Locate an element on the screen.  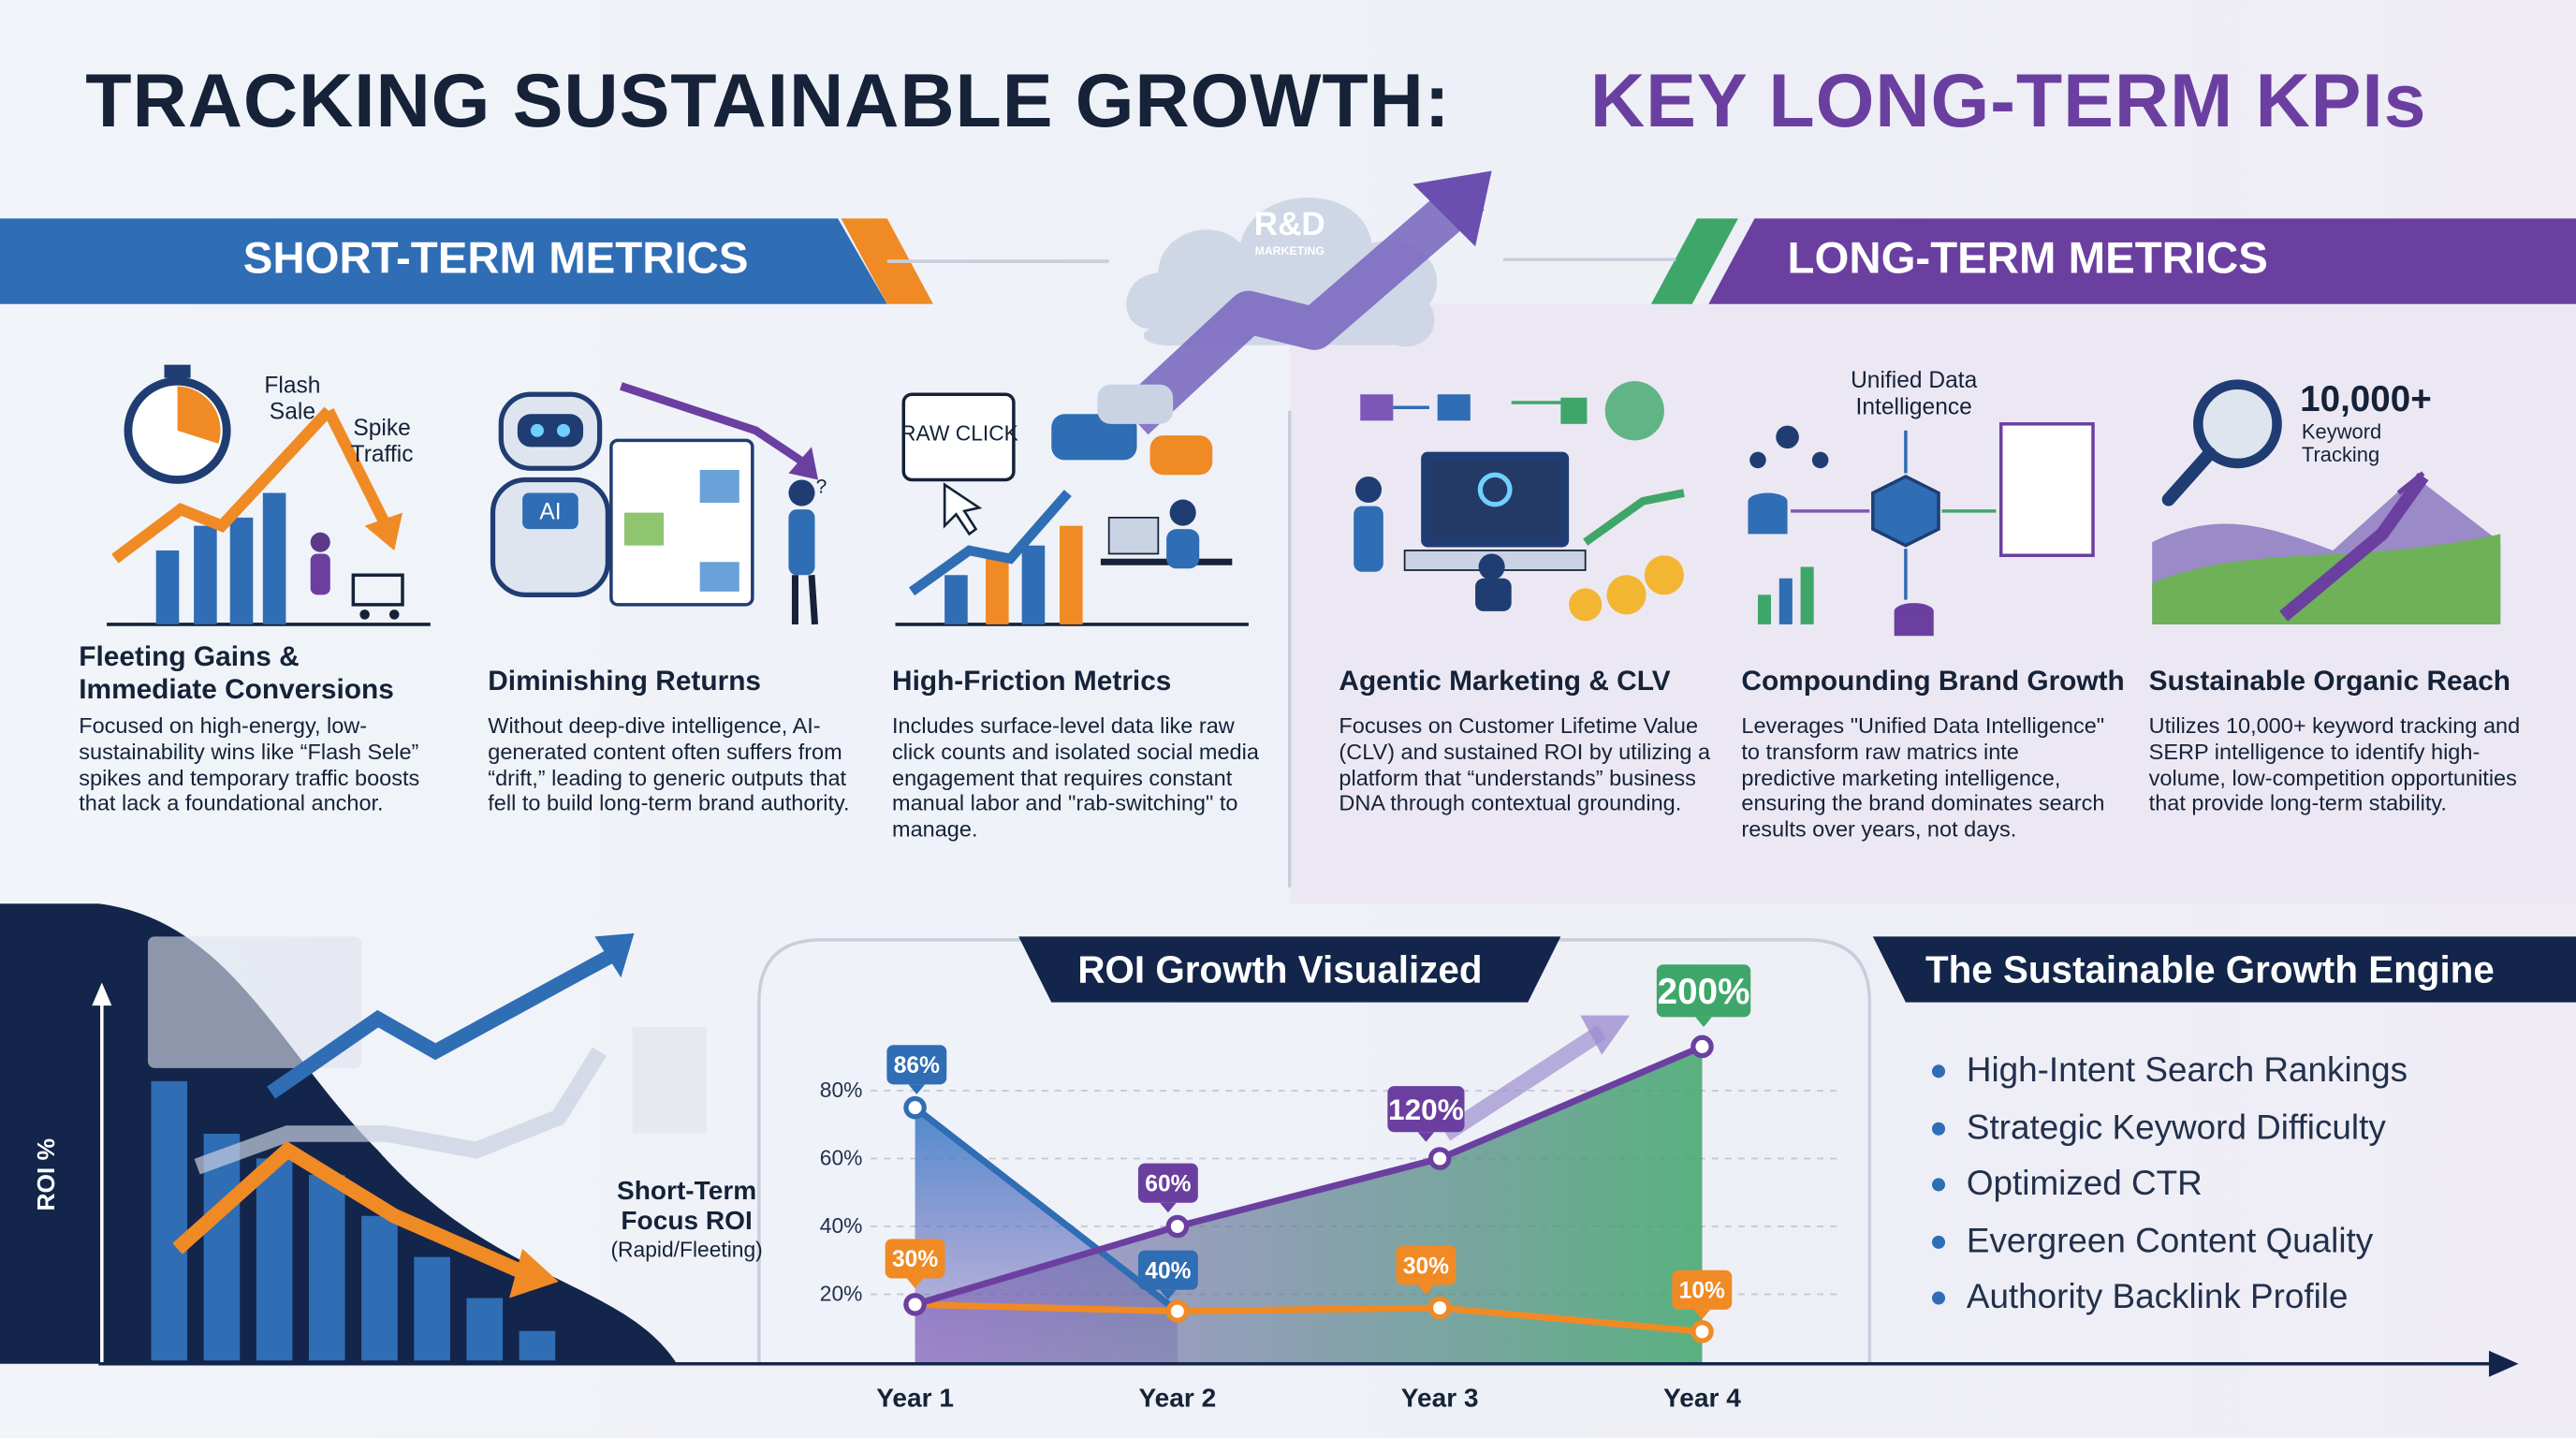
bullets is located at coordinates (1939, 1184).